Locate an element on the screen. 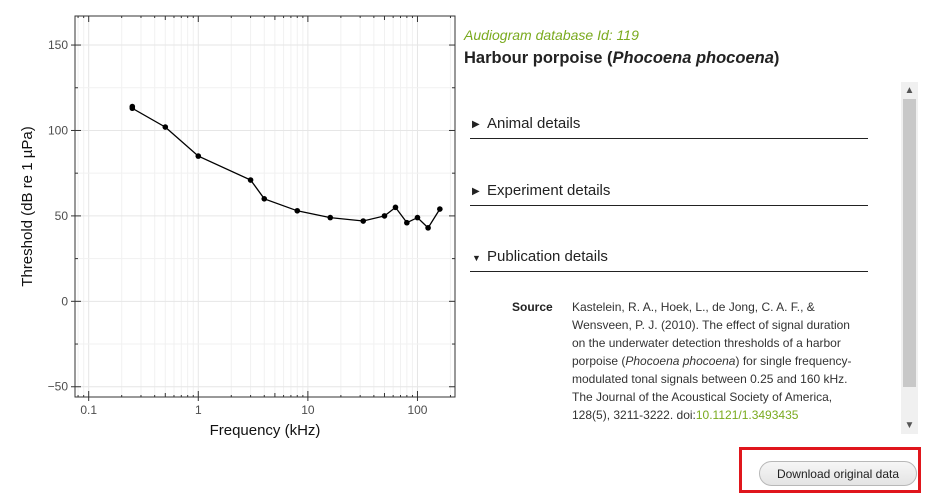 Image resolution: width=926 pixels, height=495 pixels. doi-link: 10.1121/1.3493435 is located at coordinates (747, 415).